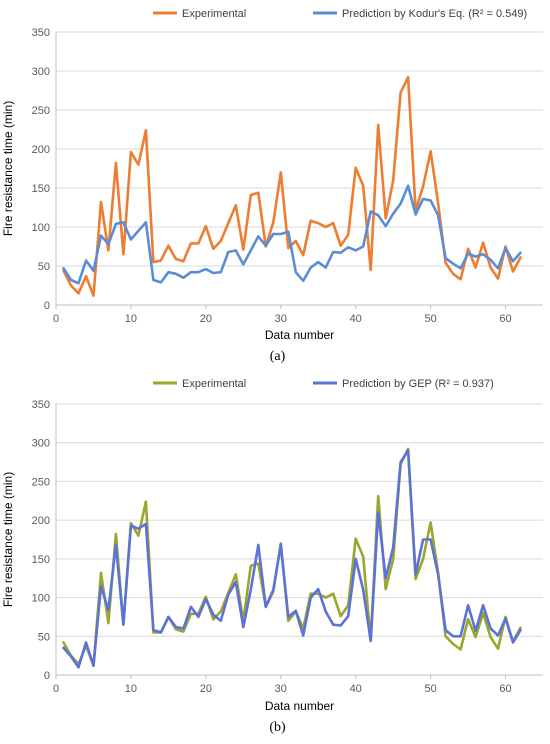 Image resolution: width=550 pixels, height=744 pixels. What do you see at coordinates (418, 384) in the screenshot?
I see `legend-entry: Prediction by GEP (R² = 0.937)` at bounding box center [418, 384].